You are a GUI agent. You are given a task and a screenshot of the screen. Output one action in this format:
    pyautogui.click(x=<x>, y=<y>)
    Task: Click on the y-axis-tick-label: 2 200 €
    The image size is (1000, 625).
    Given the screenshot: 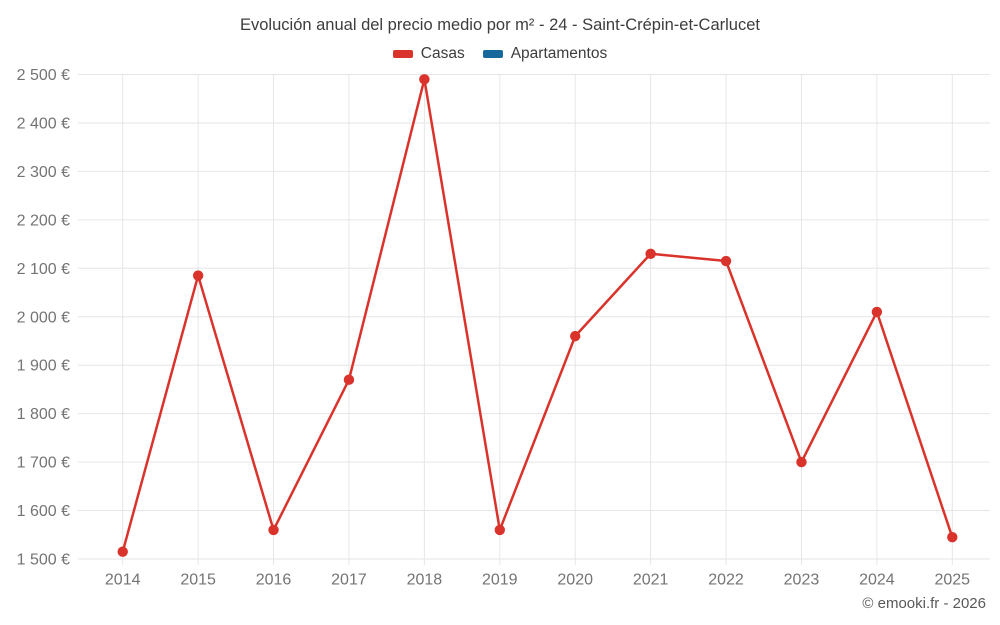 What is the action you would take?
    pyautogui.click(x=43, y=220)
    